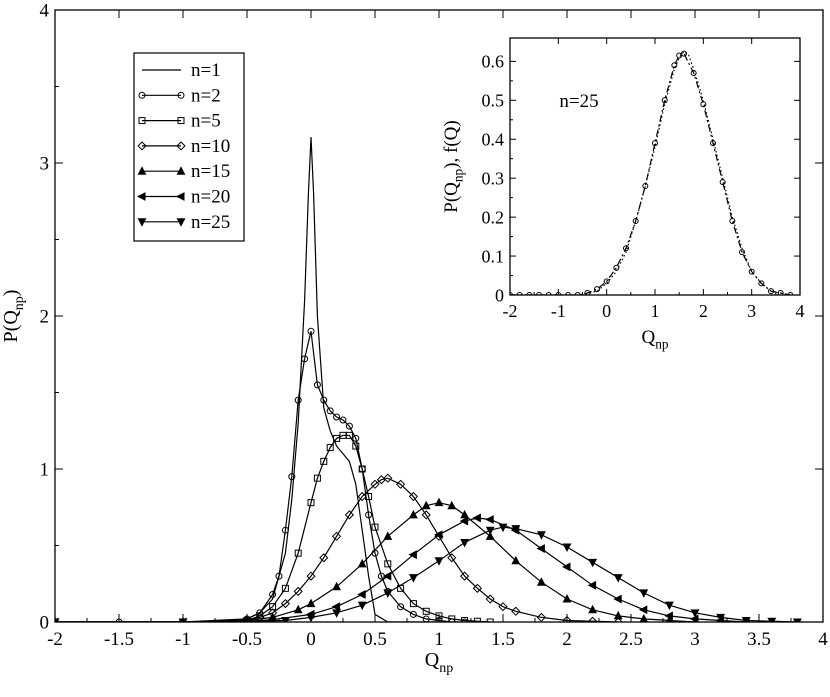 The image size is (830, 697). Describe the element at coordinates (210, 146) in the screenshot. I see `legend-label: n=10` at that location.